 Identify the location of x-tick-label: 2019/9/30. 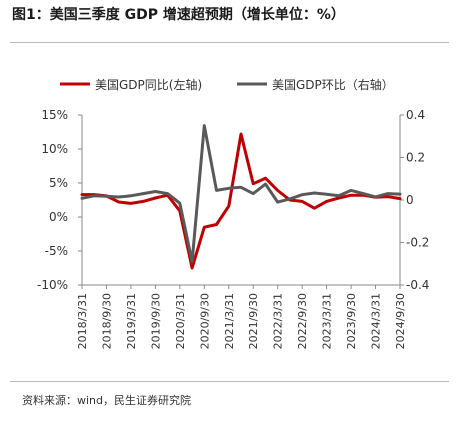
(155, 321).